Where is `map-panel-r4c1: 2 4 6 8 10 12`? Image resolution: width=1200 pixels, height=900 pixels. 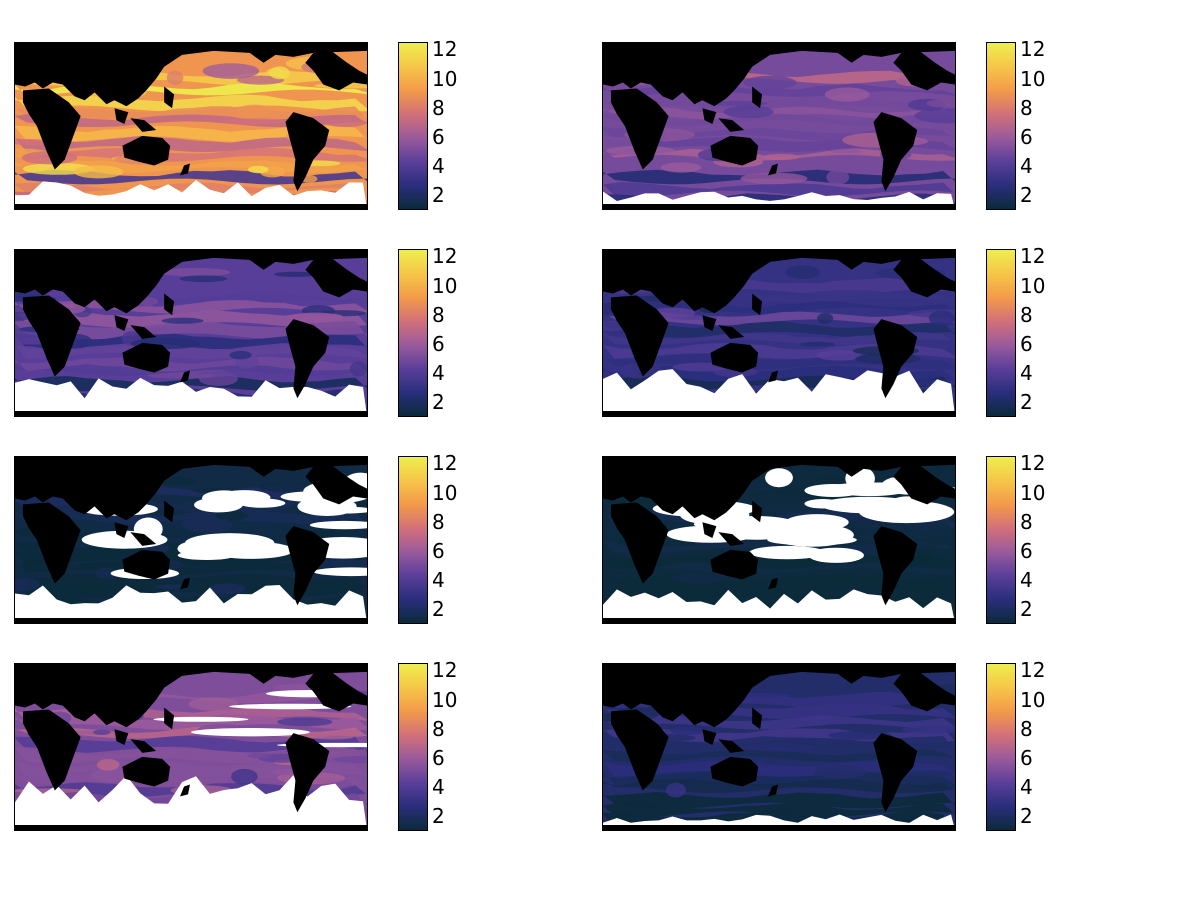 map-panel-r4c1: 2 4 6 8 10 12 is located at coordinates (235, 745).